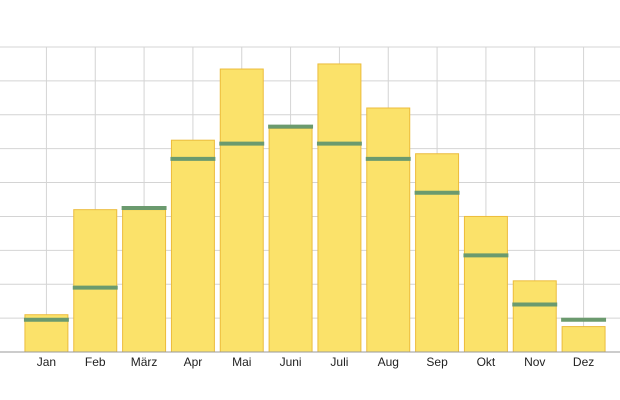 The width and height of the screenshot is (620, 400). What do you see at coordinates (193, 362) in the screenshot?
I see `x-tick-label: Apr` at bounding box center [193, 362].